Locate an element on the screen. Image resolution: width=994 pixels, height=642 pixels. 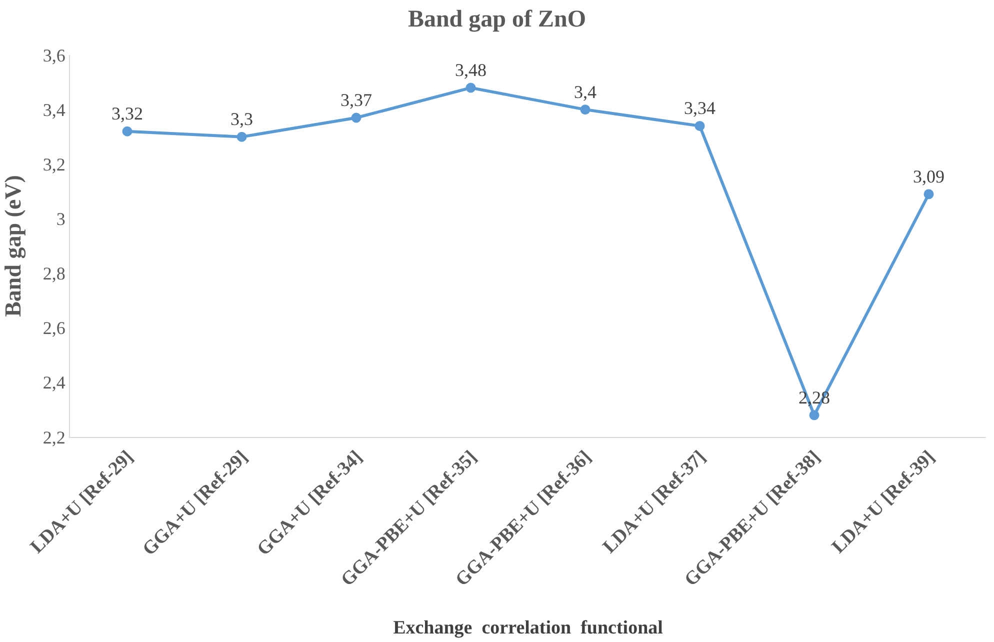
y-tick-label: 2,4 is located at coordinates (54, 382).